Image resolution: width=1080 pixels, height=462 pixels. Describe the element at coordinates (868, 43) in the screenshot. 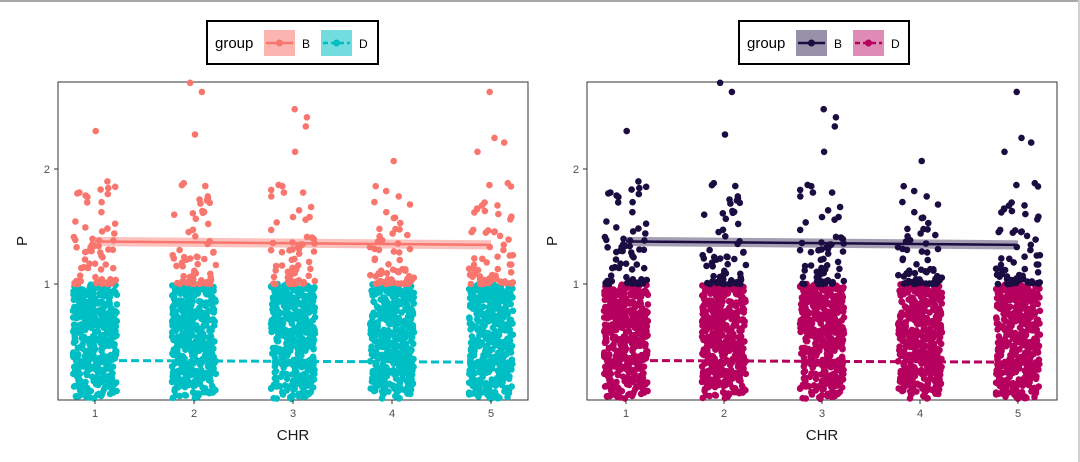

I see `legend-key-d-point` at that location.